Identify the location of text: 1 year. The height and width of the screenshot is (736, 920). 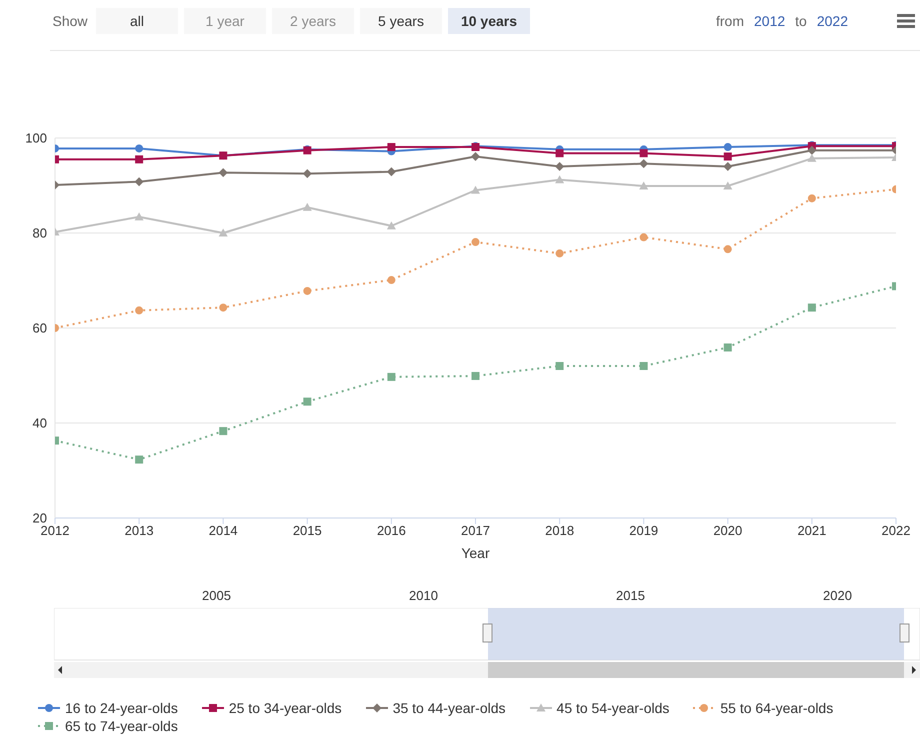
(225, 21).